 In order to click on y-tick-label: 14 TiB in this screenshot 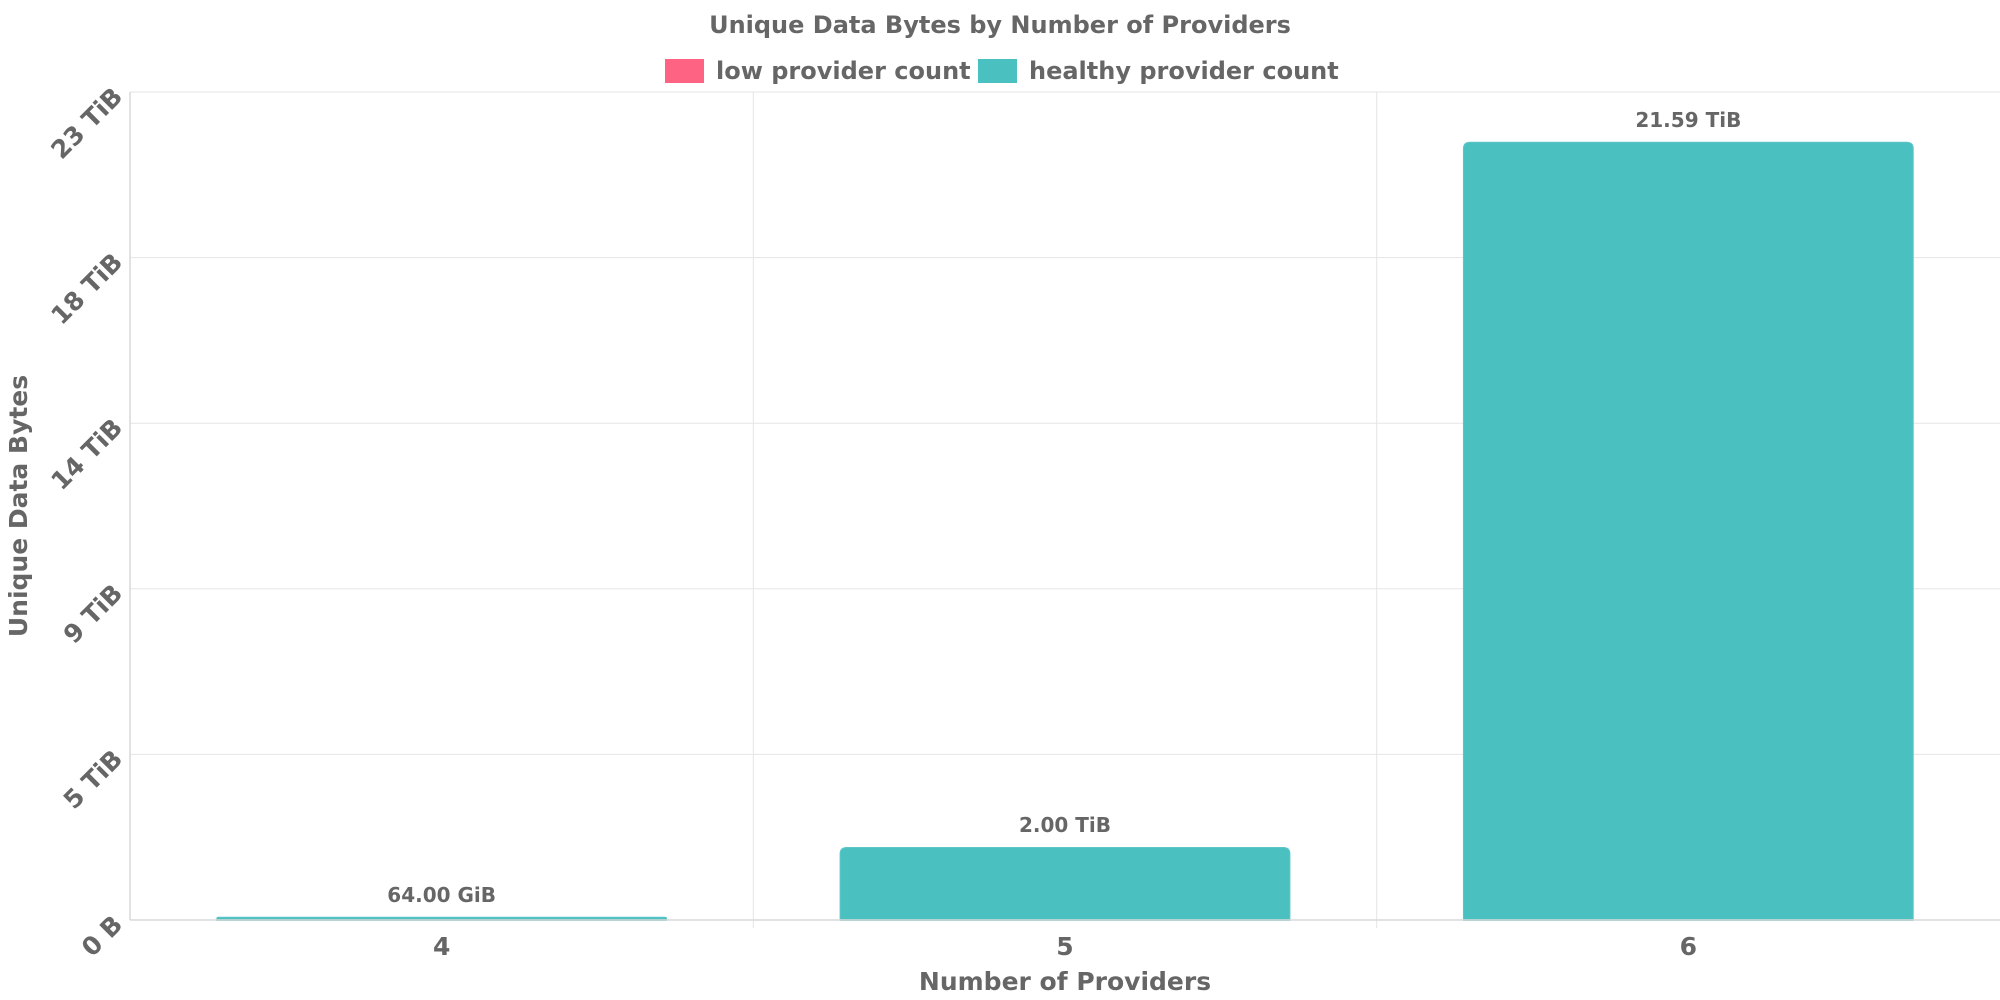, I will do `click(86, 454)`.